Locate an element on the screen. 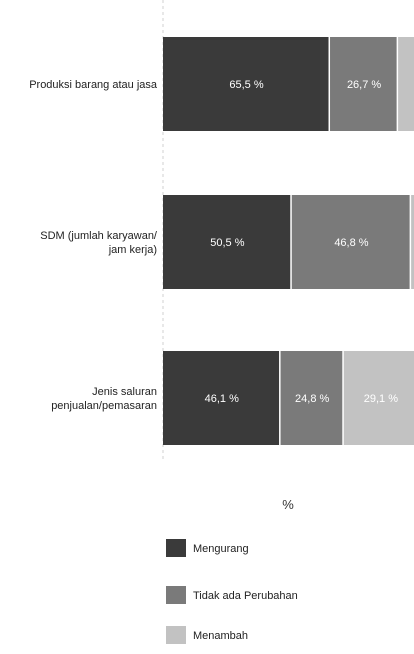 The image size is (414, 654). data-label: 50,5 % is located at coordinates (227, 243).